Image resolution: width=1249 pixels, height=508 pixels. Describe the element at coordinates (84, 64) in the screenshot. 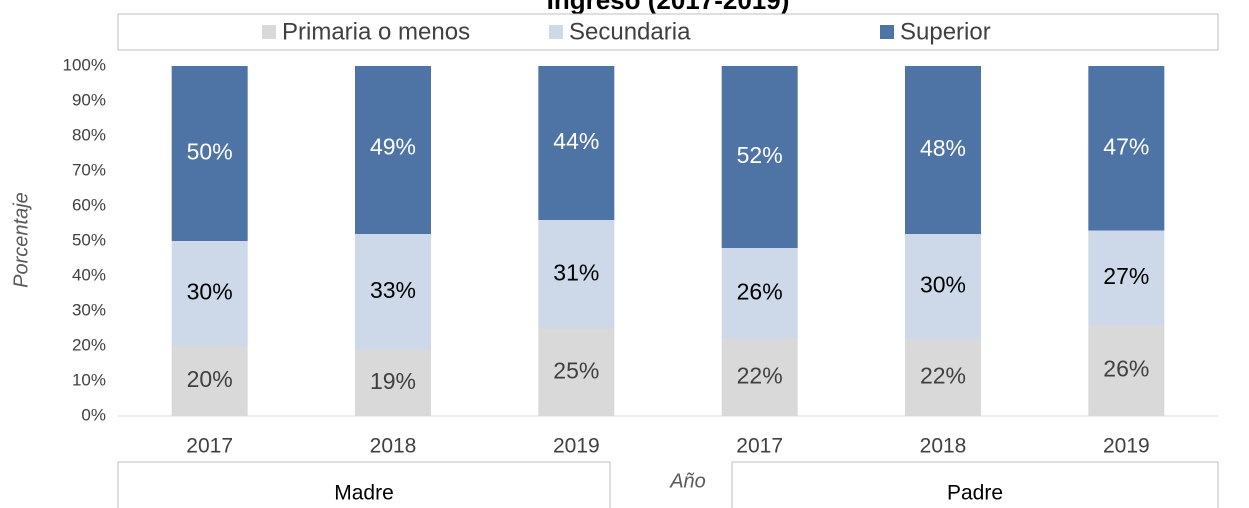

I see `y-tick-label: 100%` at that location.